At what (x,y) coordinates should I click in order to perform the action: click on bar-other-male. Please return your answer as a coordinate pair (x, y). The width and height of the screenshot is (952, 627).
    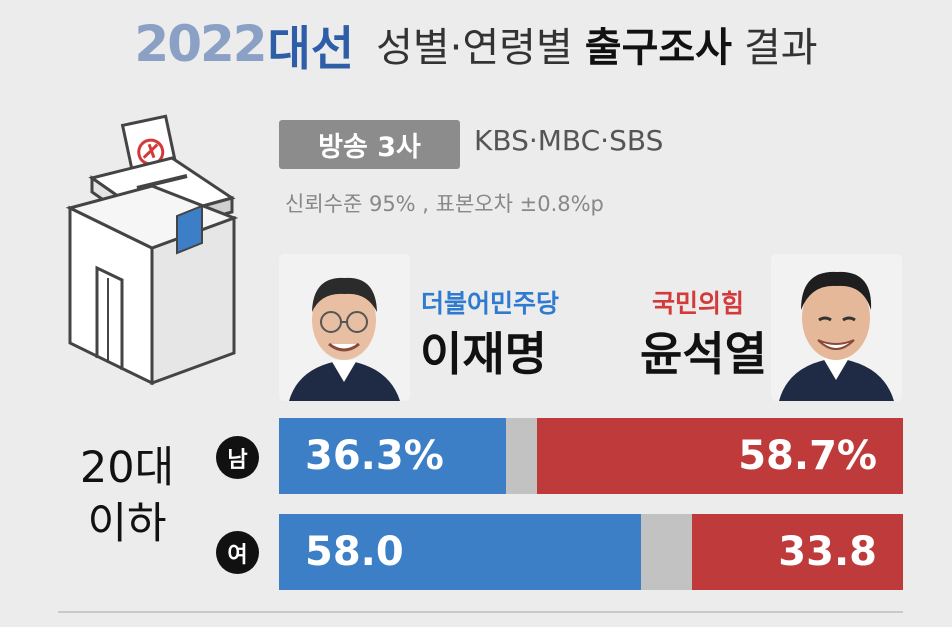
    Looking at the image, I should click on (521, 456).